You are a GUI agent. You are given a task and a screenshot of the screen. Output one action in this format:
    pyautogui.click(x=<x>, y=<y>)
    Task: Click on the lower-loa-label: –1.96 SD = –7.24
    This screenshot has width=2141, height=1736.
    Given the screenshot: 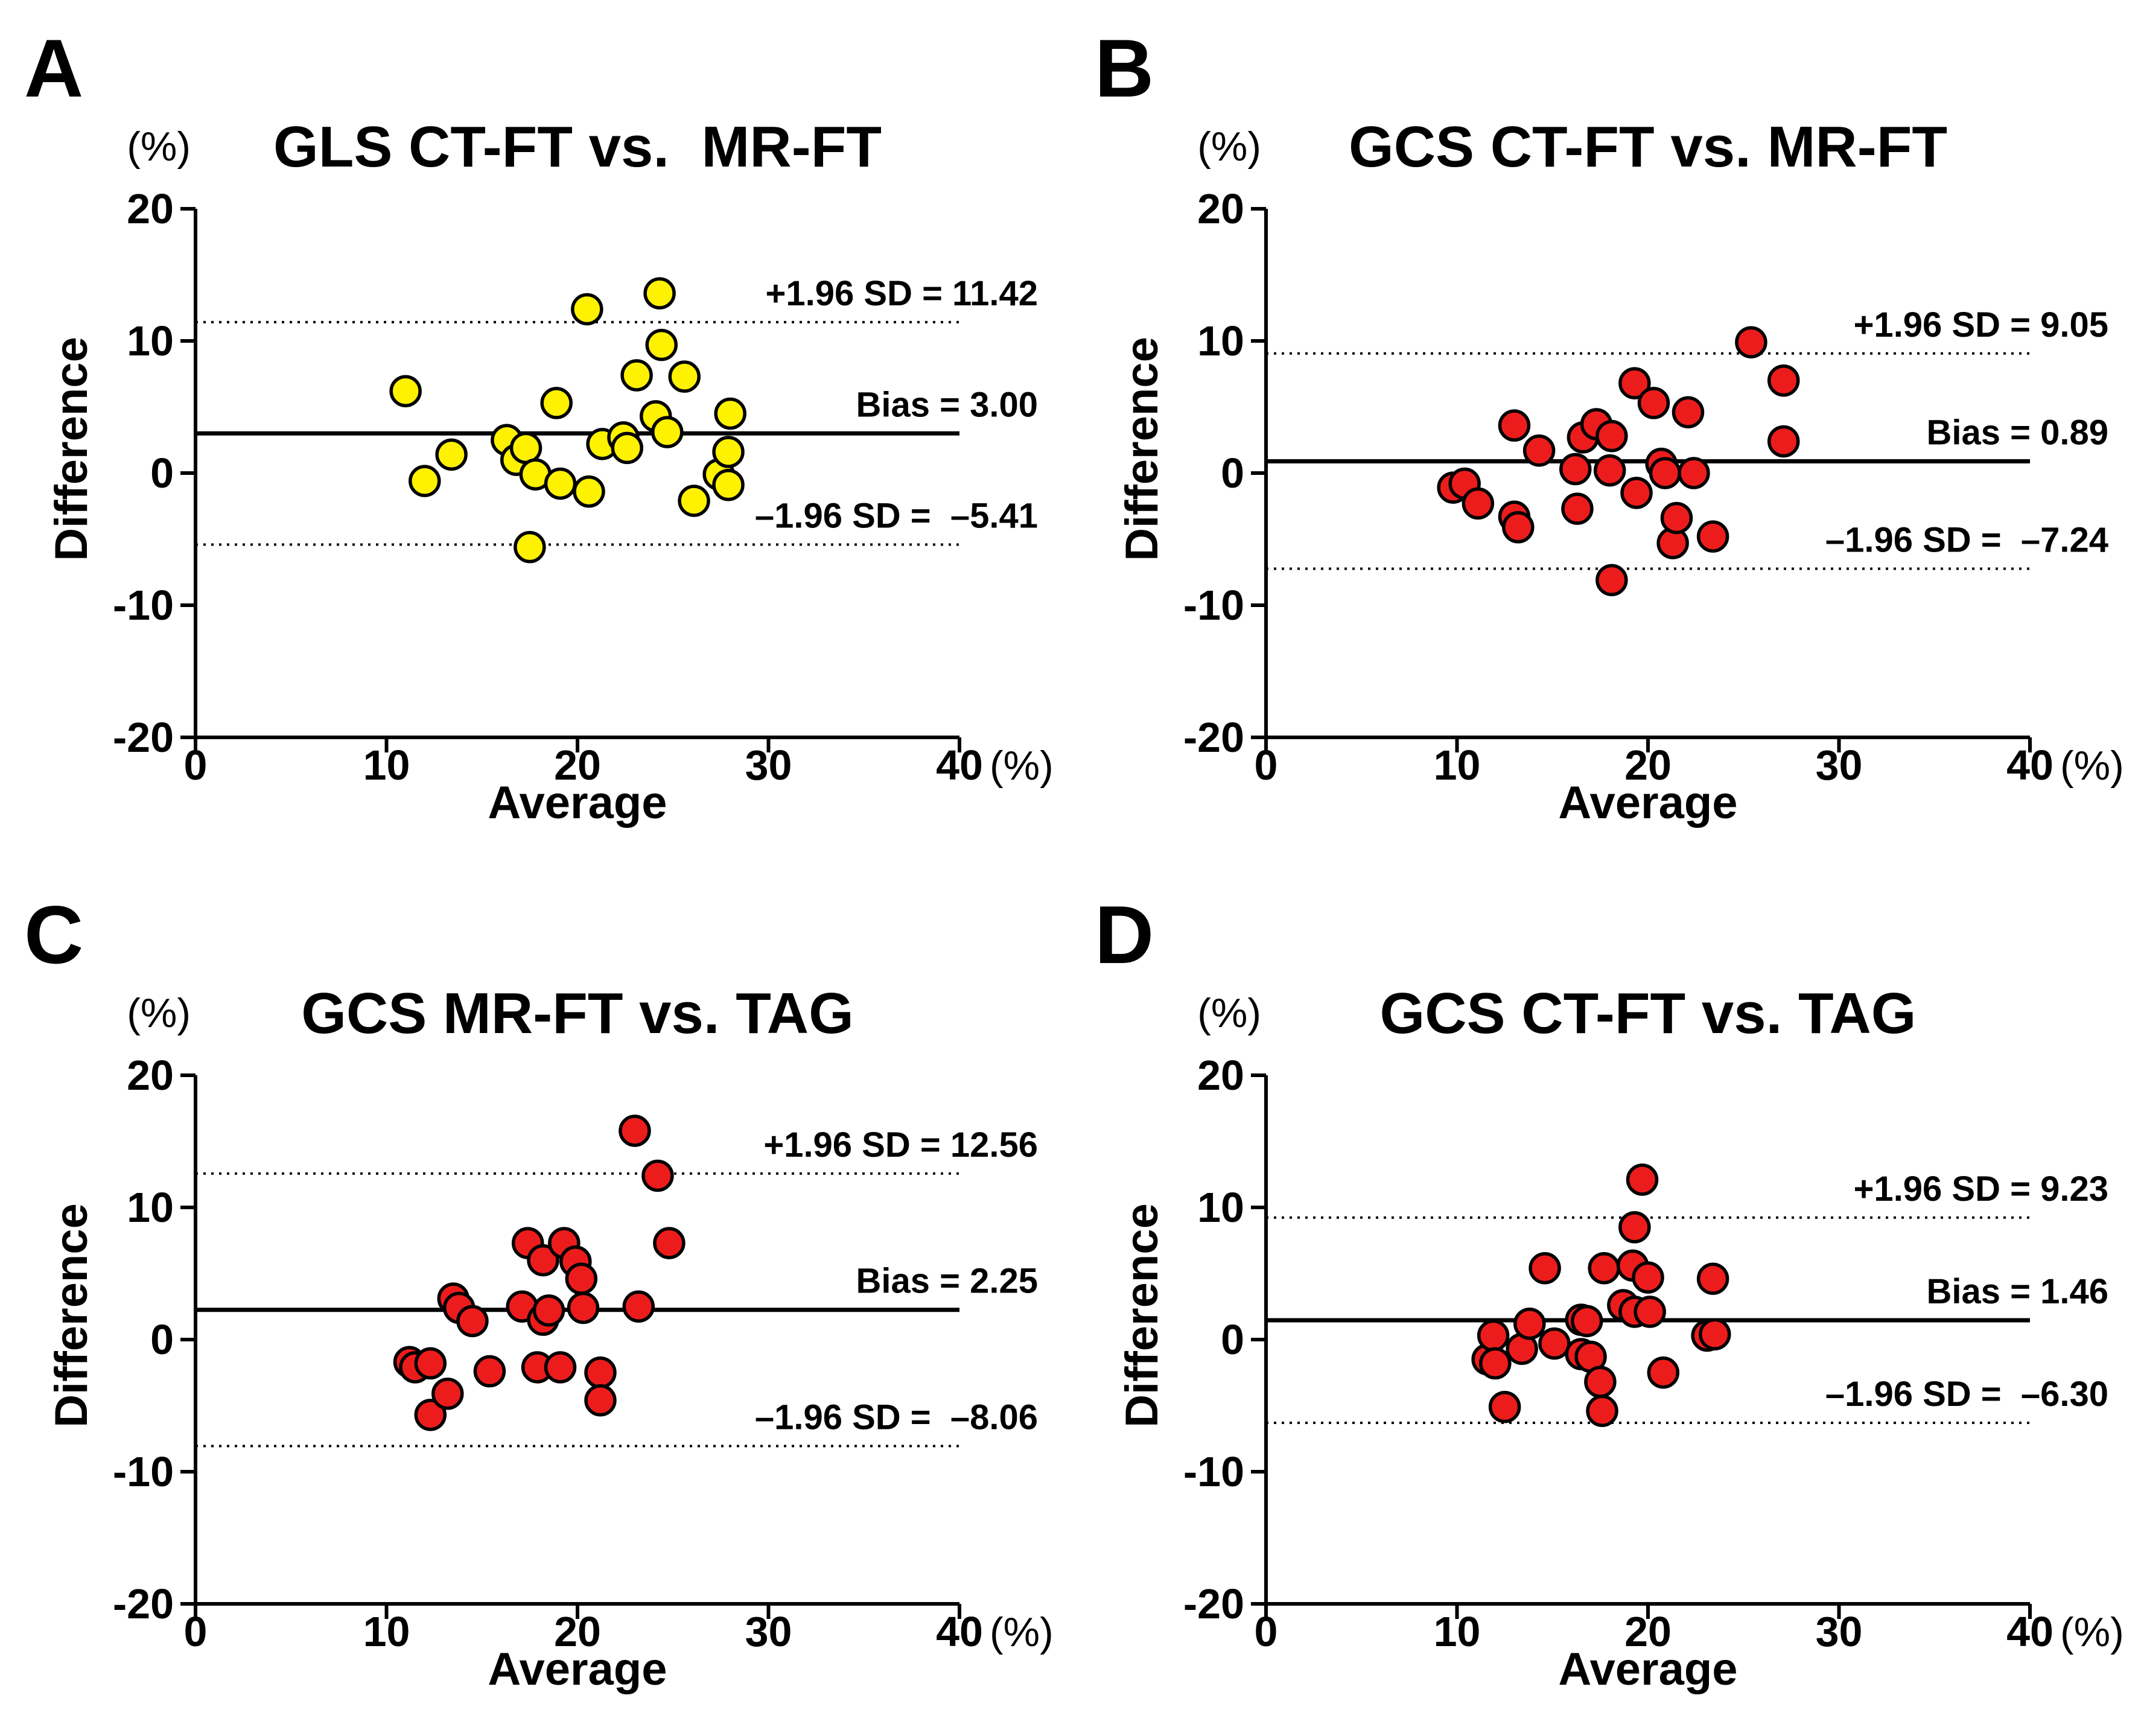 What is the action you would take?
    pyautogui.click(x=1967, y=540)
    